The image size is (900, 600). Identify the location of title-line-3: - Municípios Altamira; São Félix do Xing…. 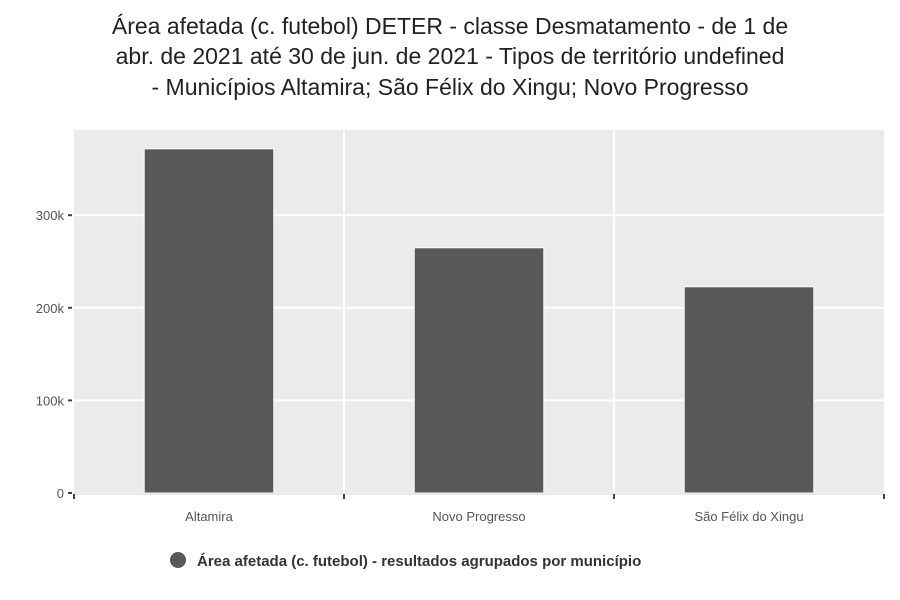
(450, 87).